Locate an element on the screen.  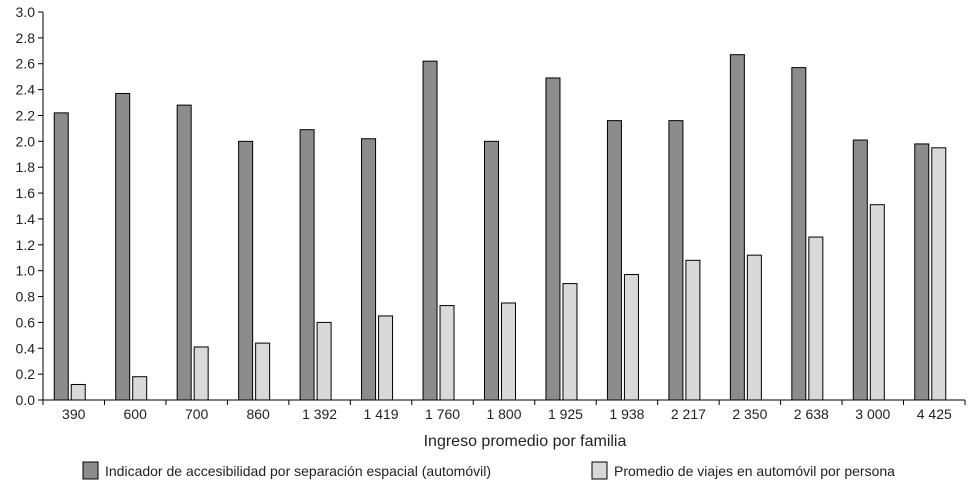
x-tick-label: 3 000 is located at coordinates (872, 414).